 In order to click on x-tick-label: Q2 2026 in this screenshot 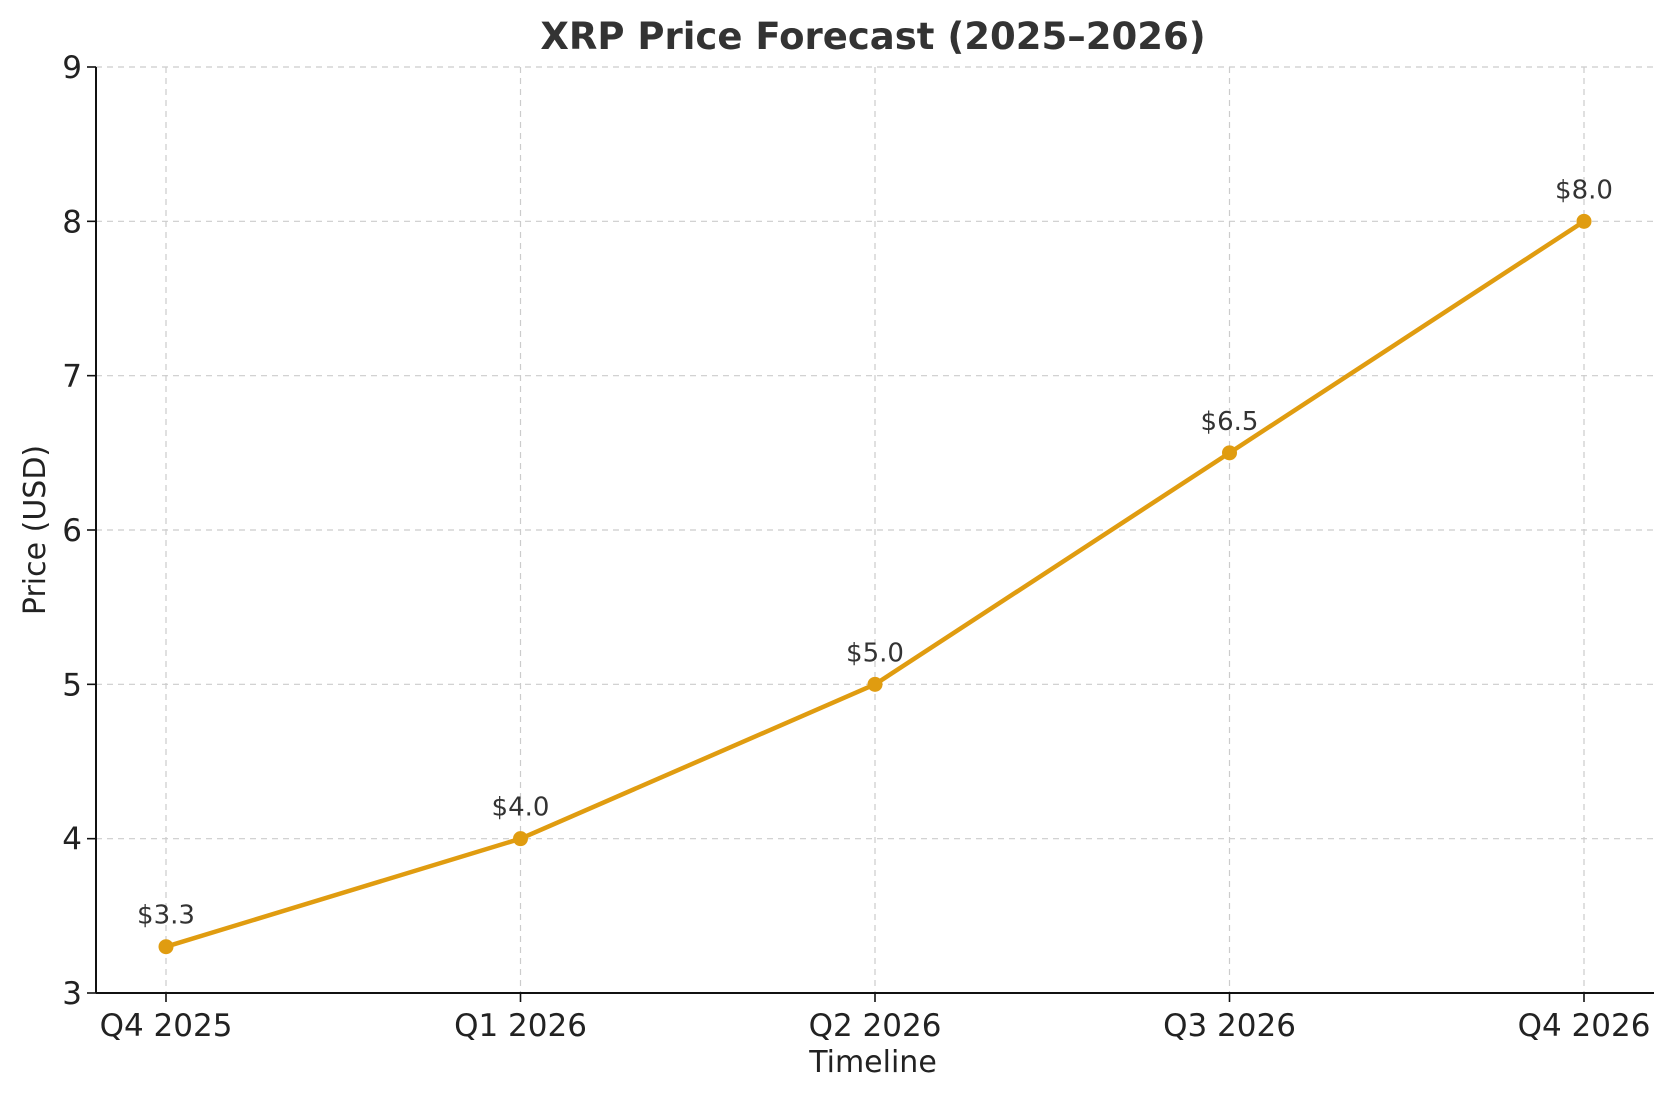, I will do `click(875, 1026)`.